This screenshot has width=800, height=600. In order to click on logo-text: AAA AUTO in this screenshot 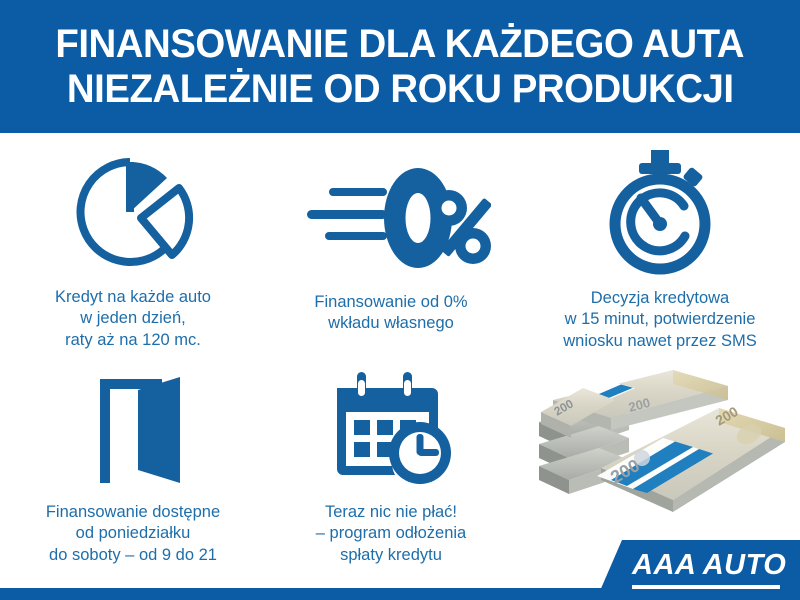, I will do `click(709, 565)`.